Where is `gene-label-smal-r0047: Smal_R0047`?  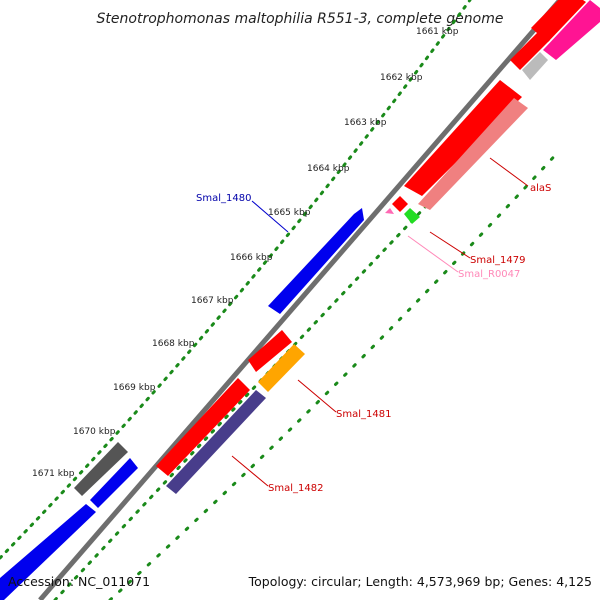 gene-label-smal-r0047: Smal_R0047 is located at coordinates (489, 274).